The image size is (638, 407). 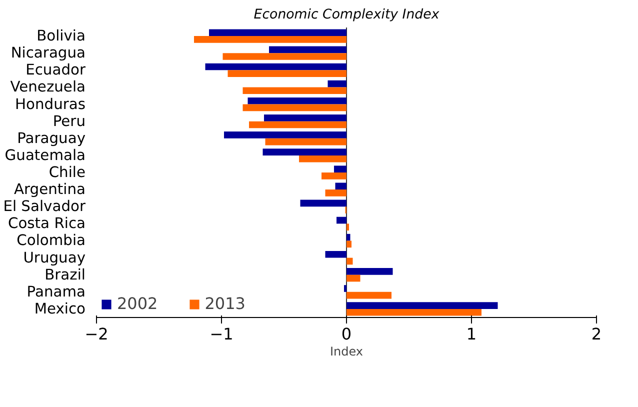 What do you see at coordinates (47, 223) in the screenshot?
I see `y-tick-label: Costa Rica` at bounding box center [47, 223].